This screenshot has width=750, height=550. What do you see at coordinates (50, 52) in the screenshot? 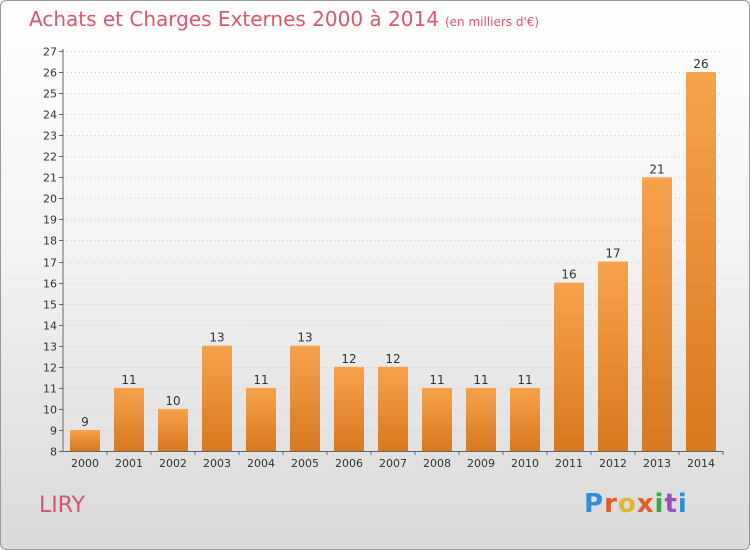
I see `y-tick-label: 27` at bounding box center [50, 52].